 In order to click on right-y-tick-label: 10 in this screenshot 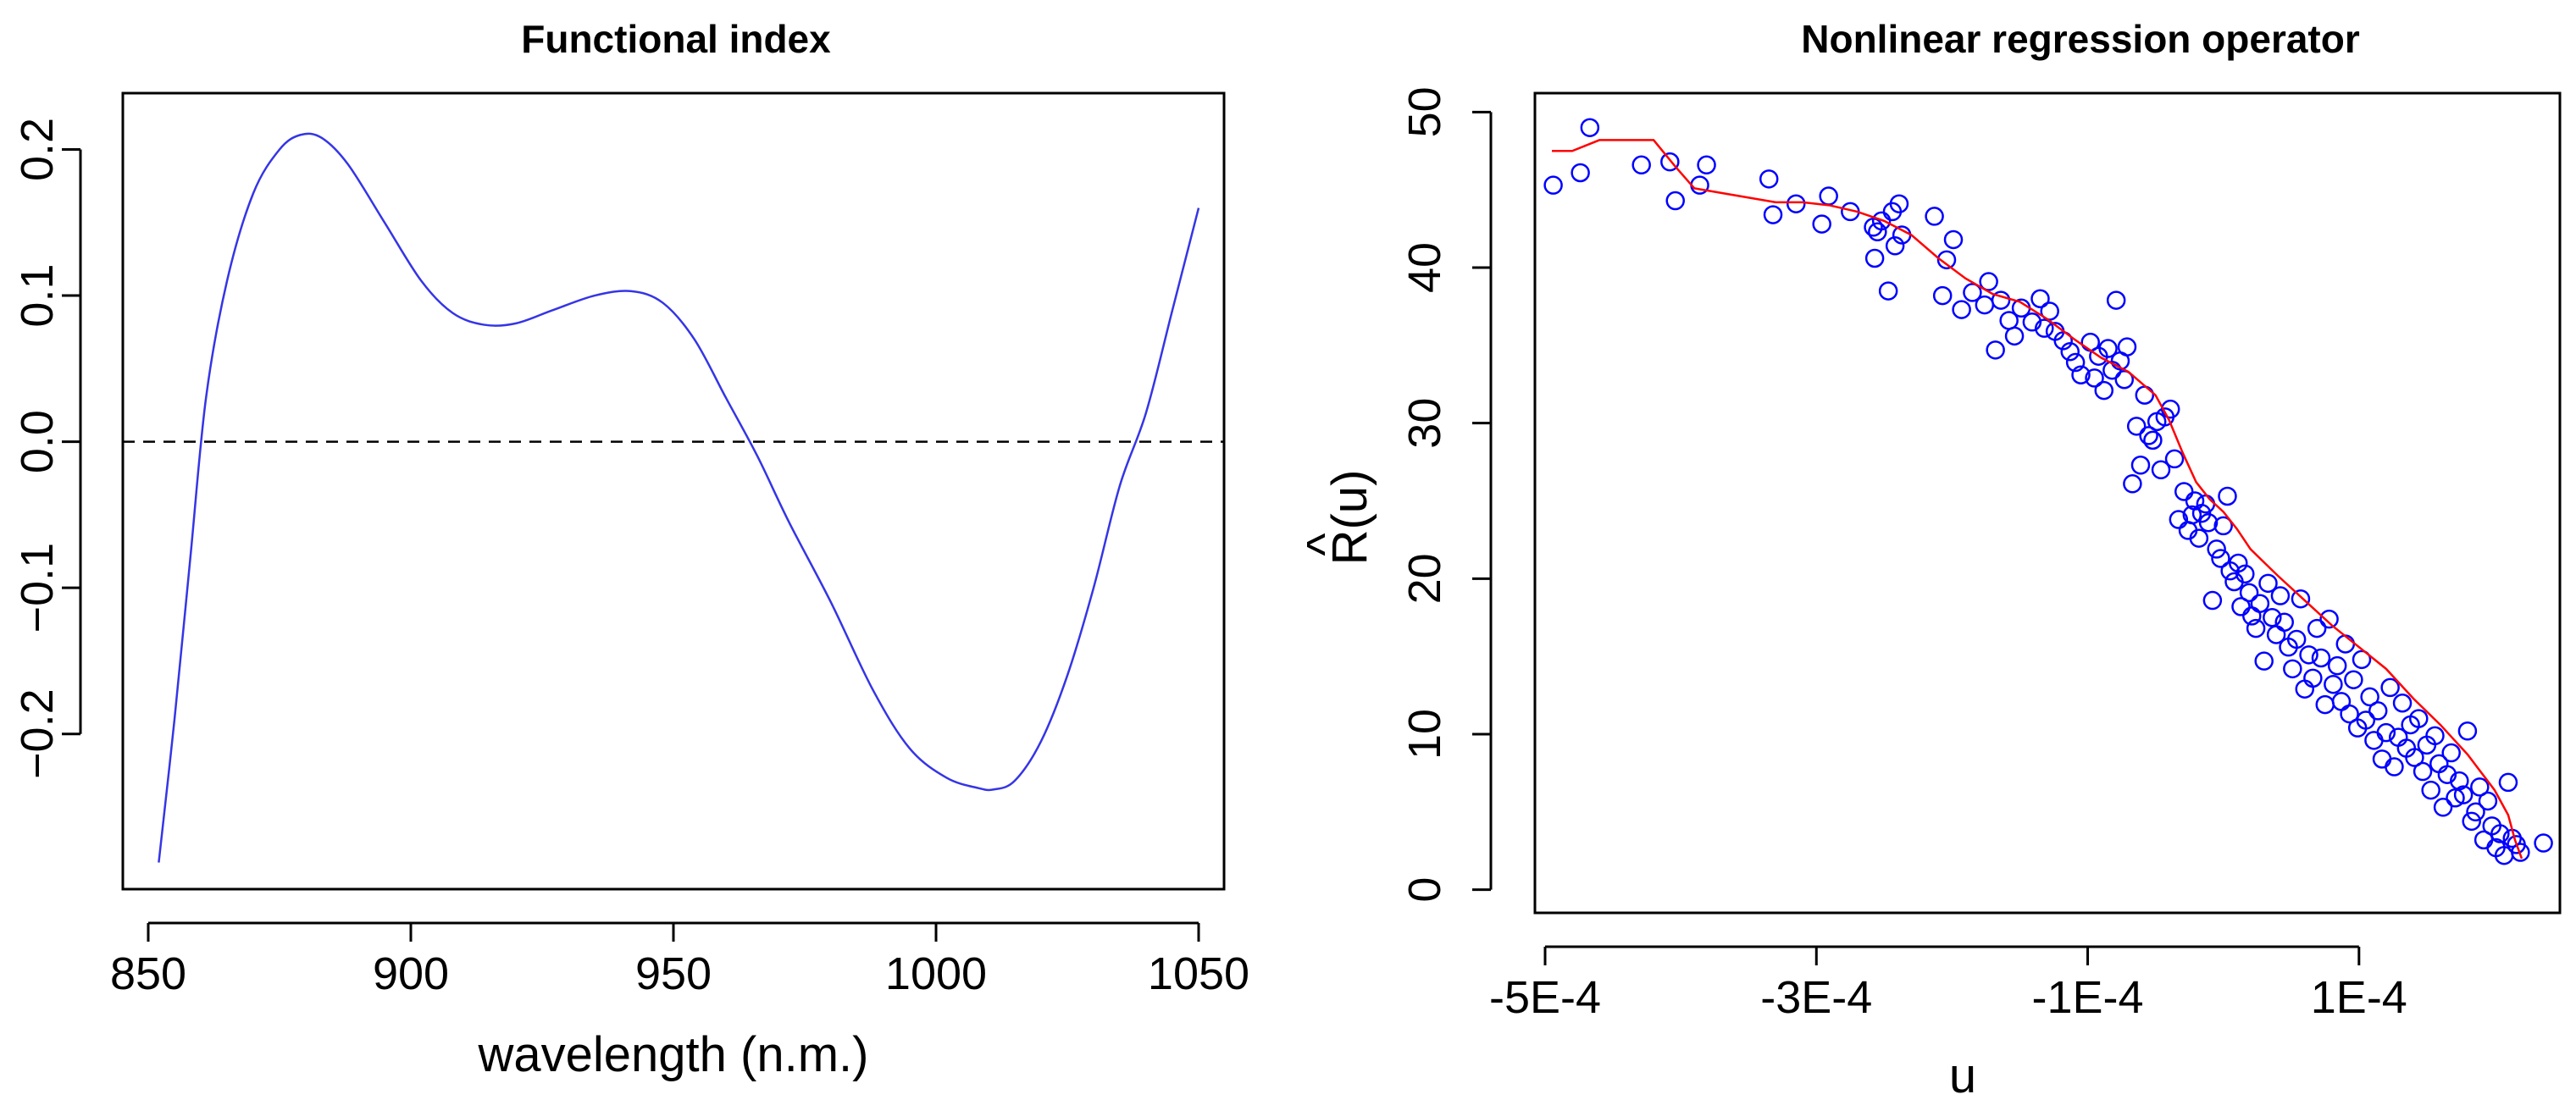, I will do `click(1424, 734)`.